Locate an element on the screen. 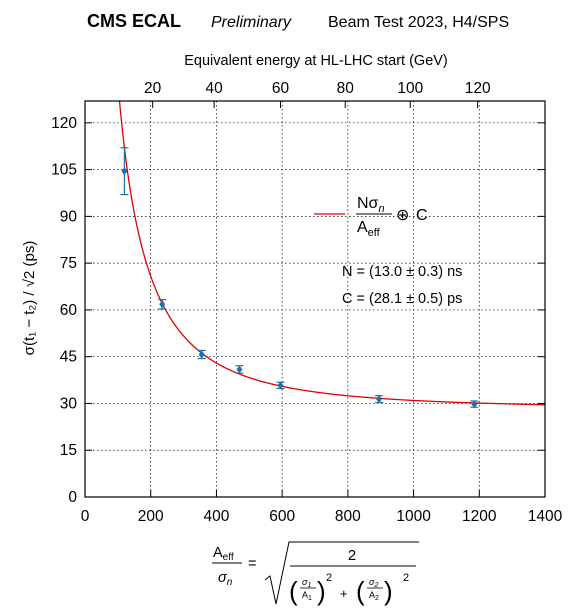 This screenshot has width=569, height=612. xlabel-power-1: 2 is located at coordinates (329, 578).